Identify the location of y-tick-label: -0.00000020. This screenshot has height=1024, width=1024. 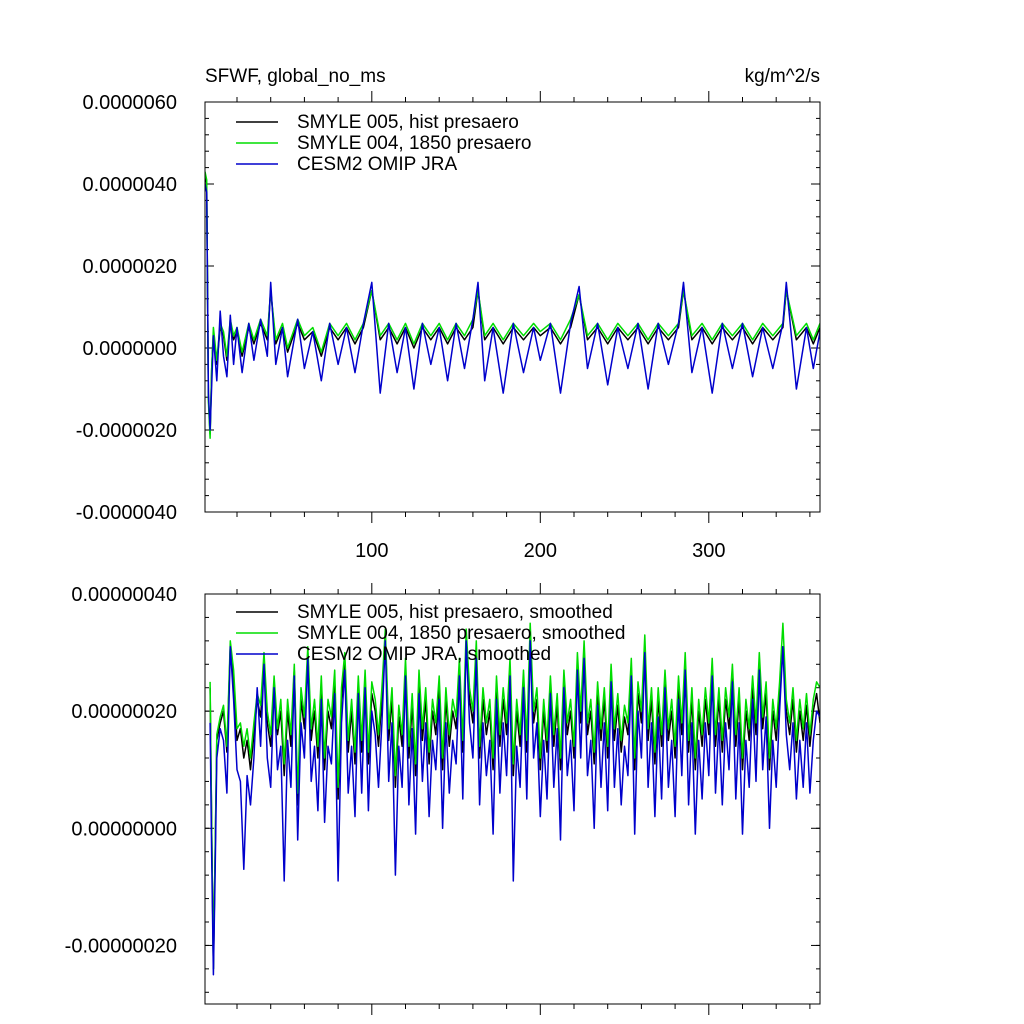
(121, 946).